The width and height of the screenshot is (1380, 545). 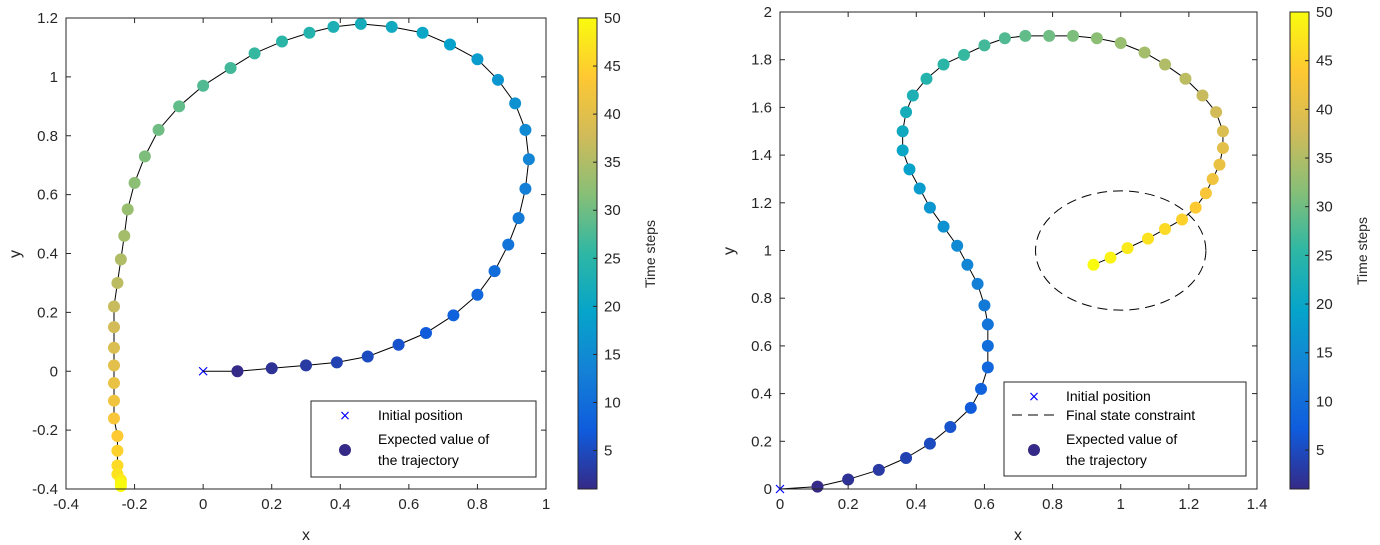 I want to click on colorbar-tick-label: 45, so click(x=612, y=66).